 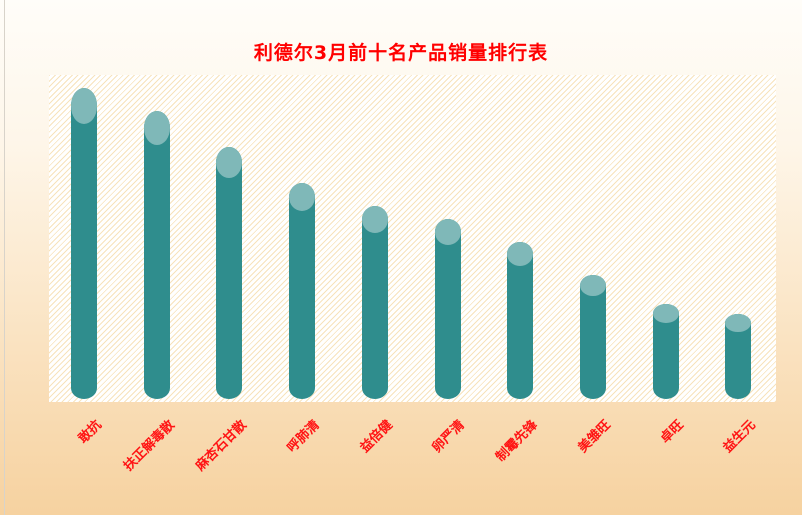 What do you see at coordinates (374, 219) in the screenshot?
I see `bar-5-cap` at bounding box center [374, 219].